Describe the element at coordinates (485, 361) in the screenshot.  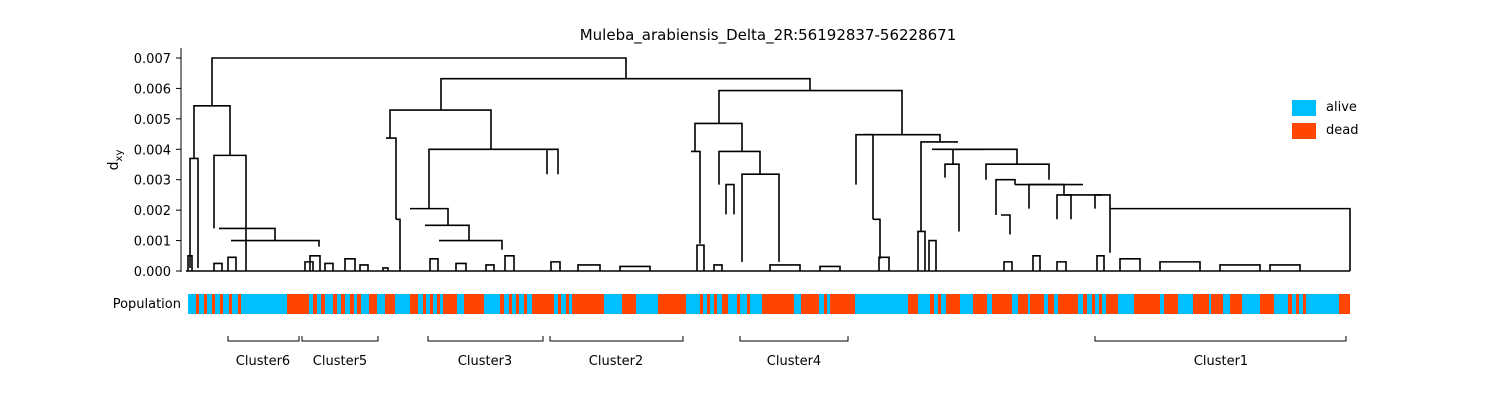
I see `cluster-label-cluster3: Cluster3` at that location.